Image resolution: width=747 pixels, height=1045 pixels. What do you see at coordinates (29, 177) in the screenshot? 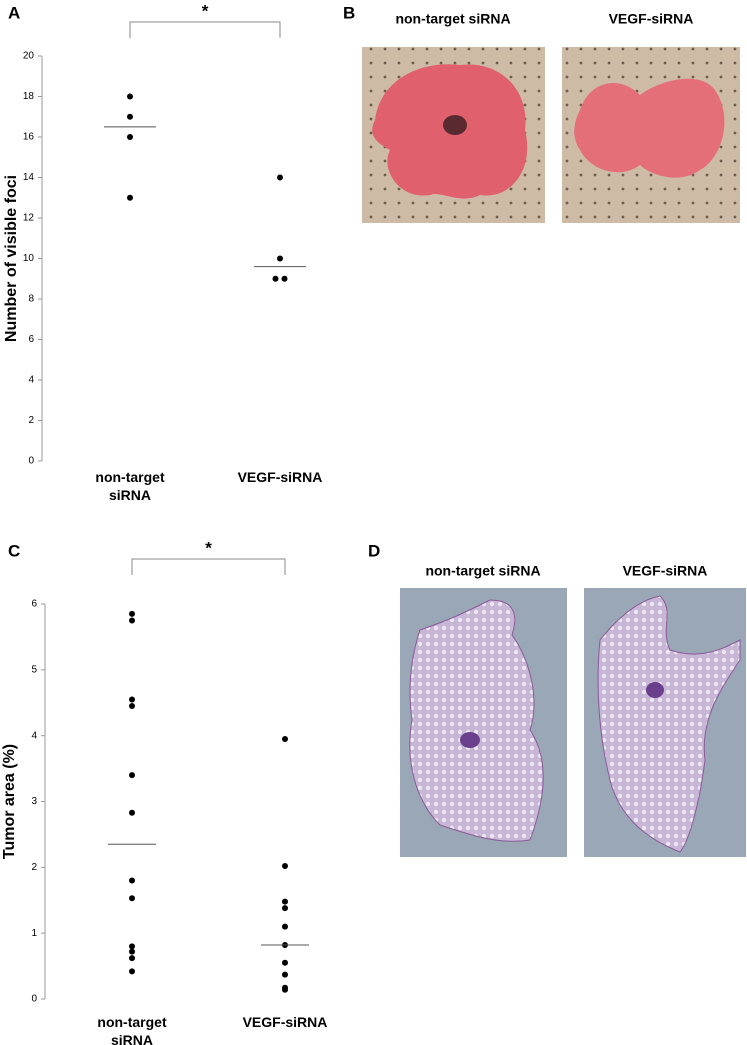
I see `y-tick-label: 14` at bounding box center [29, 177].